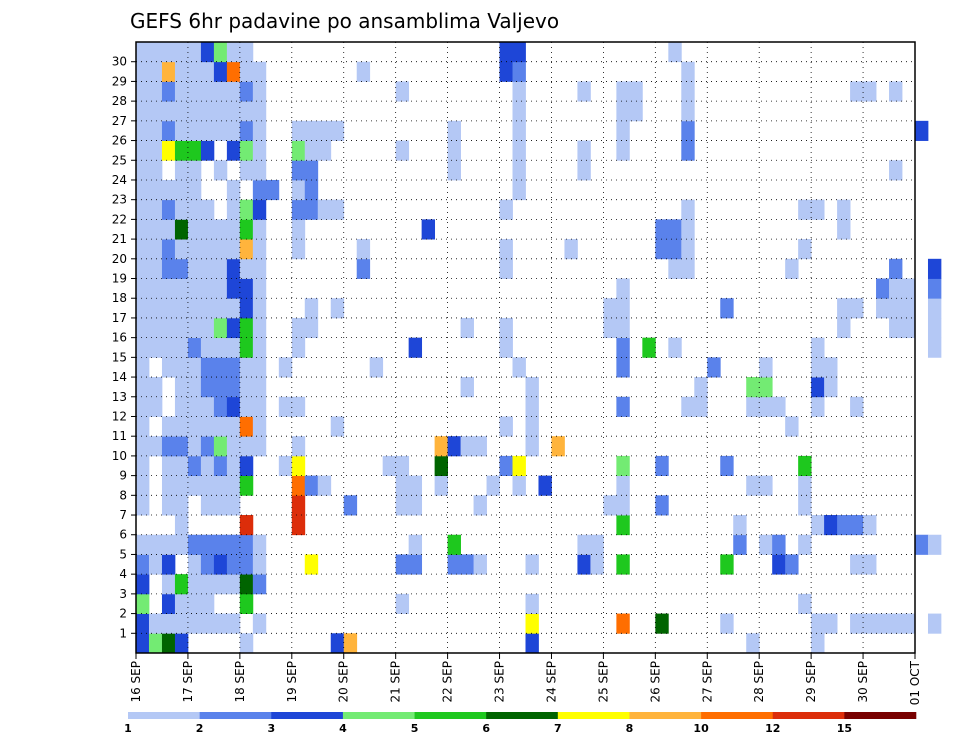 This screenshot has height=742, width=960. Describe the element at coordinates (240, 682) in the screenshot. I see `x-tick-label: 18 SEP` at that location.